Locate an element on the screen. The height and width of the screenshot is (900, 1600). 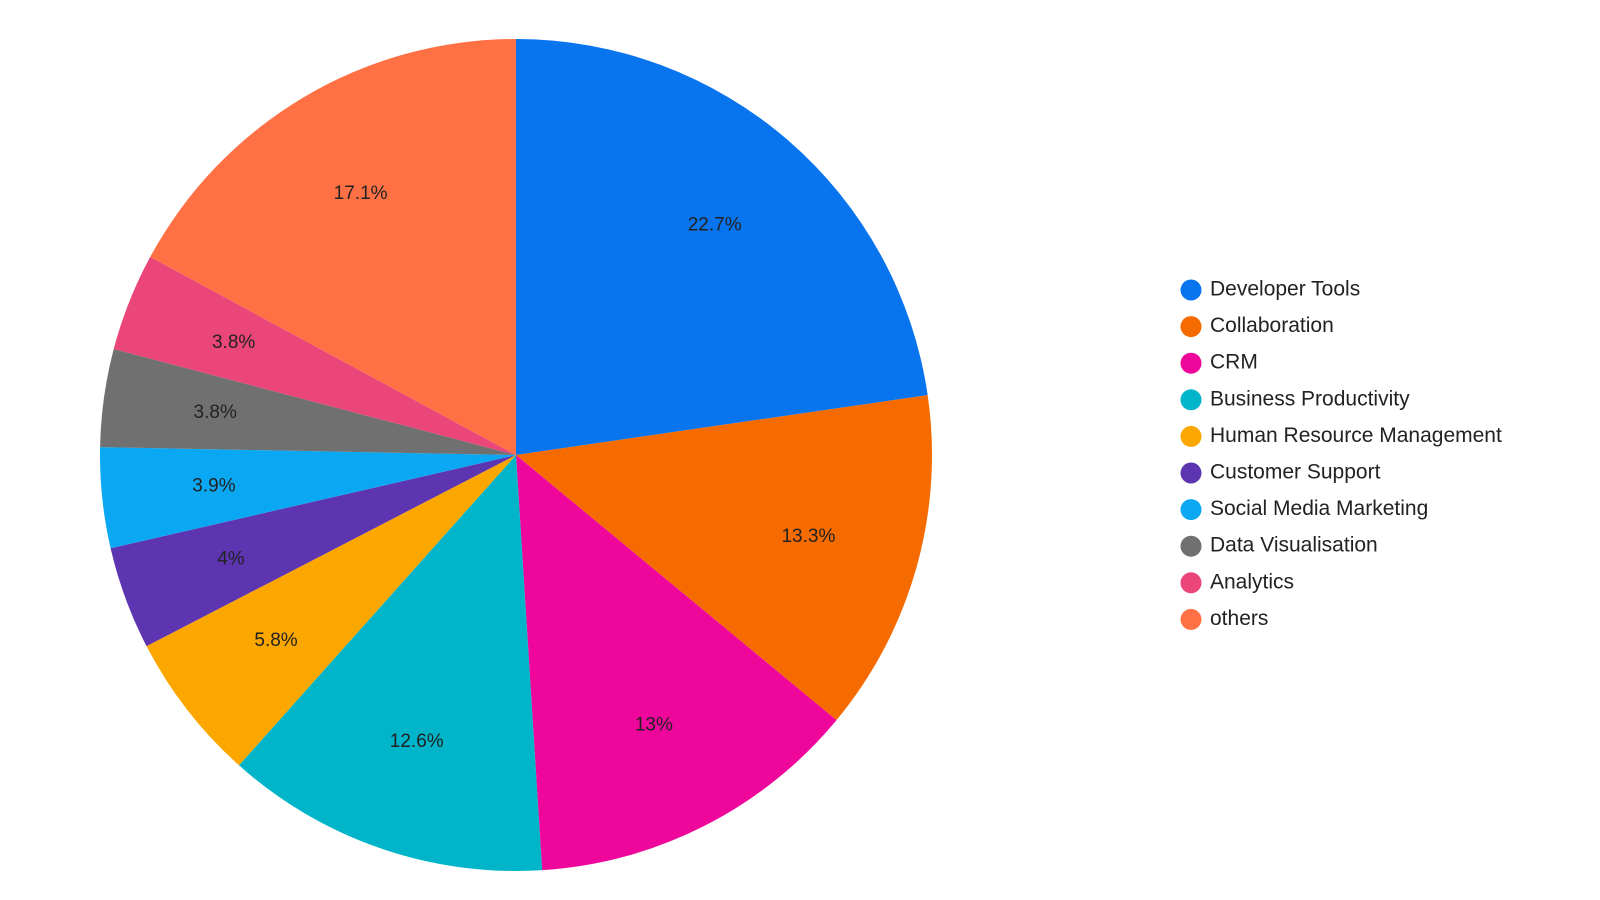
legend-label: Developer Tools is located at coordinates (1285, 289).